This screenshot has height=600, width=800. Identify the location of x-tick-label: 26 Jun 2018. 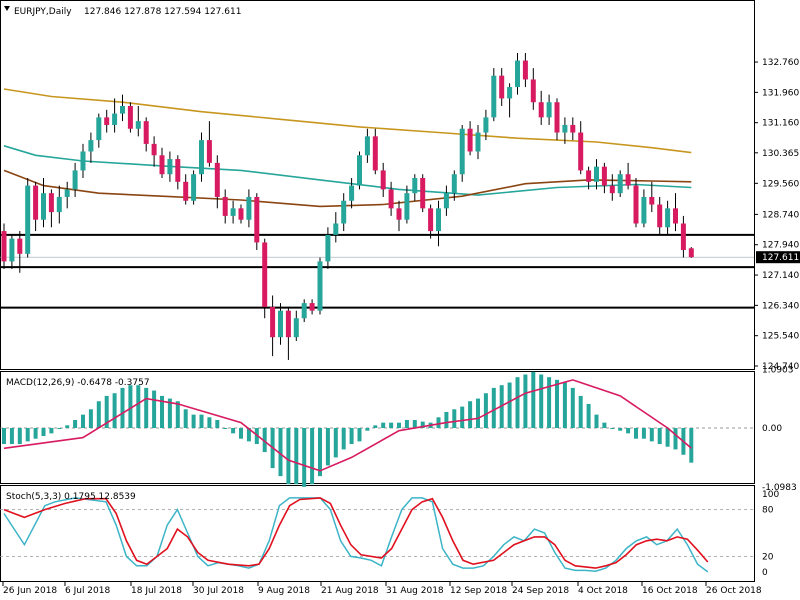
(30, 591).